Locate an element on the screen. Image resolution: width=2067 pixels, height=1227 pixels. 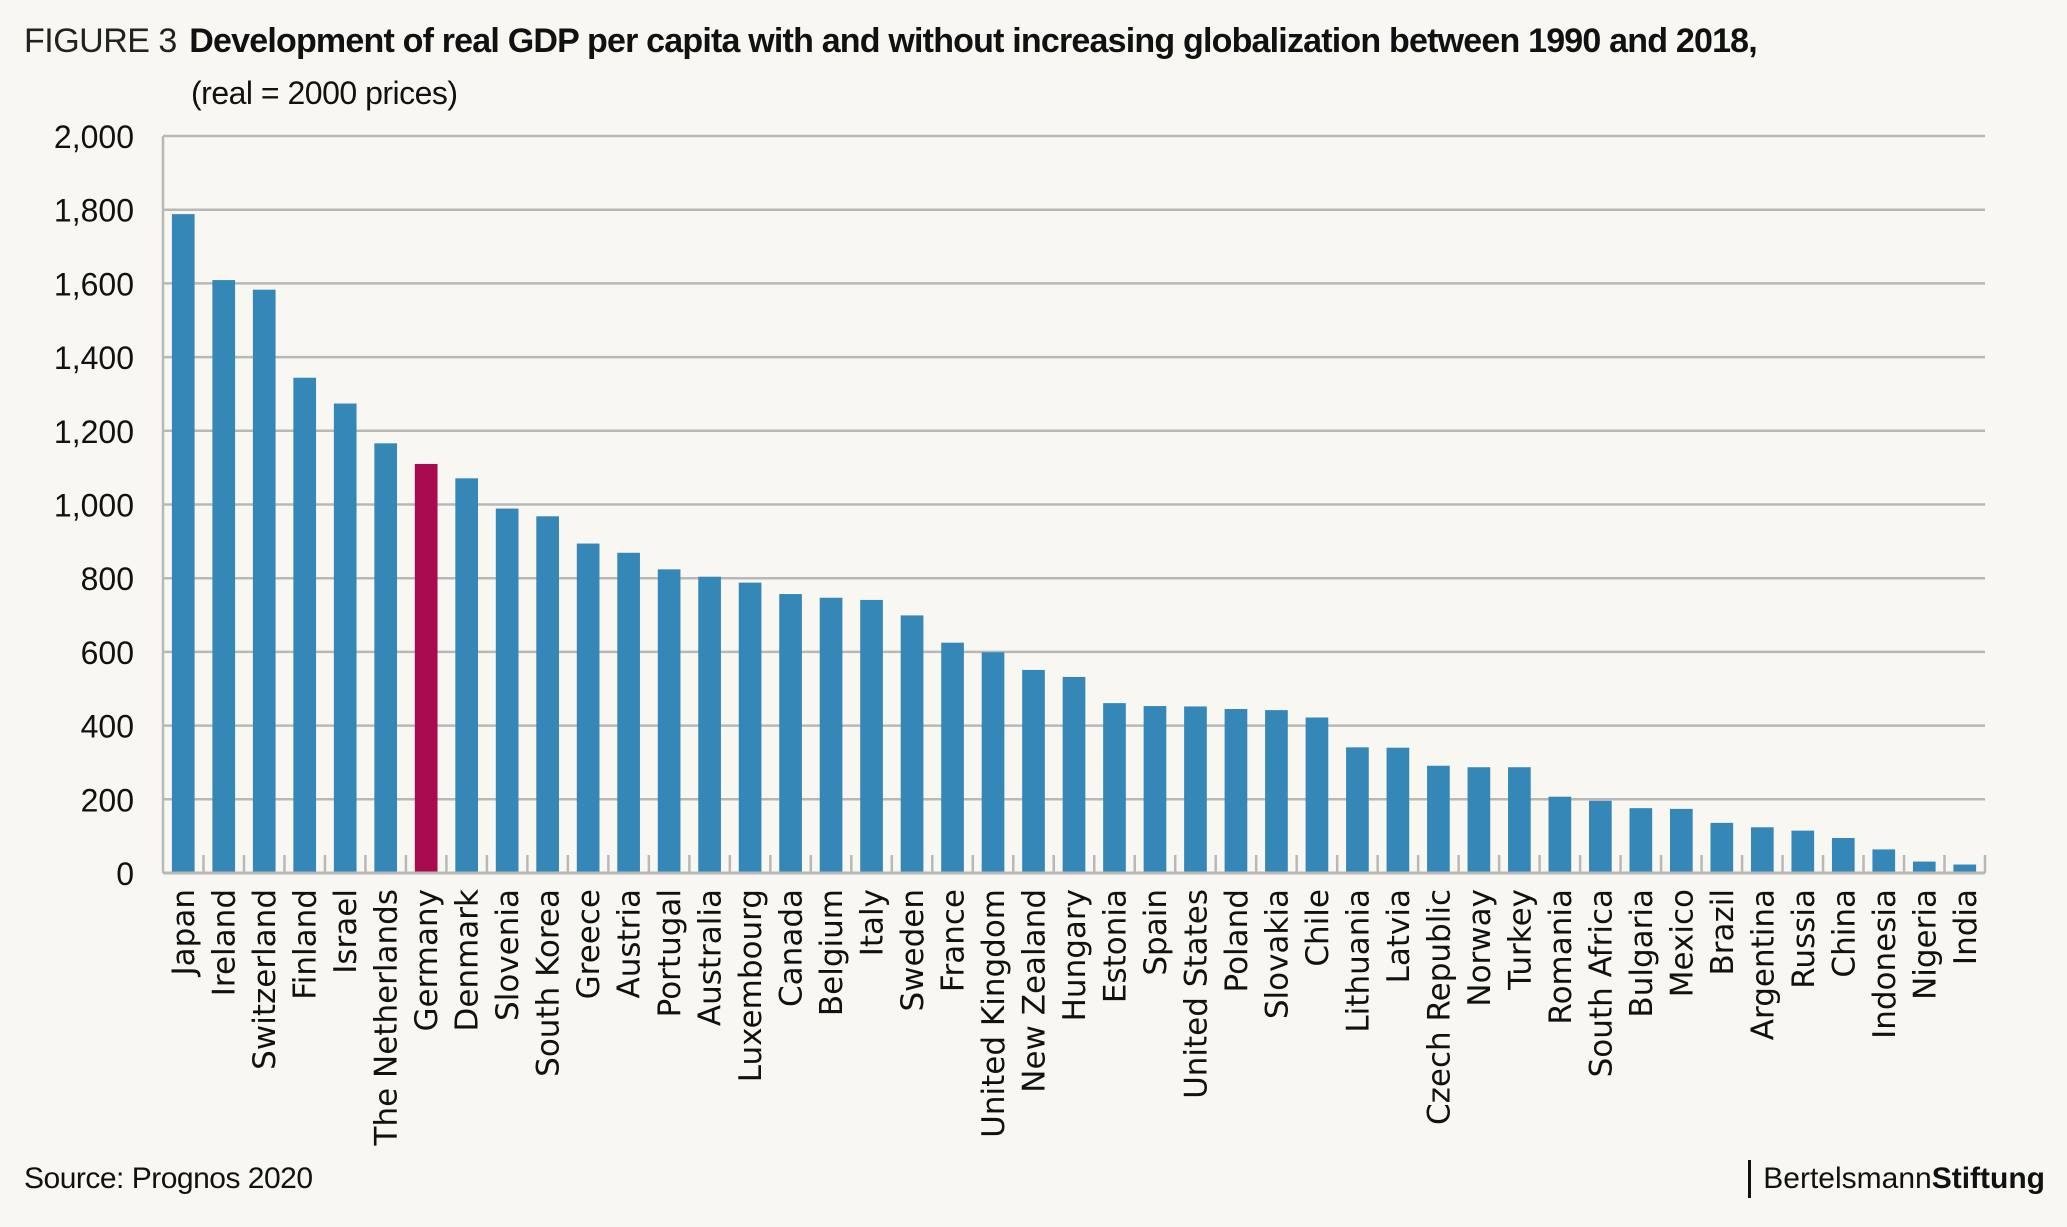
x-tick-label: Brazil is located at coordinates (1723, 932).